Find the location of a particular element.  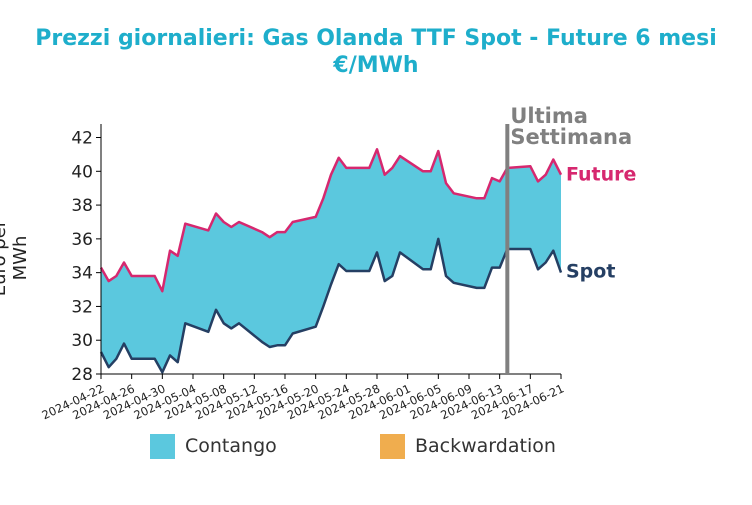

y-tick-label: 34 is located at coordinates (82, 274).